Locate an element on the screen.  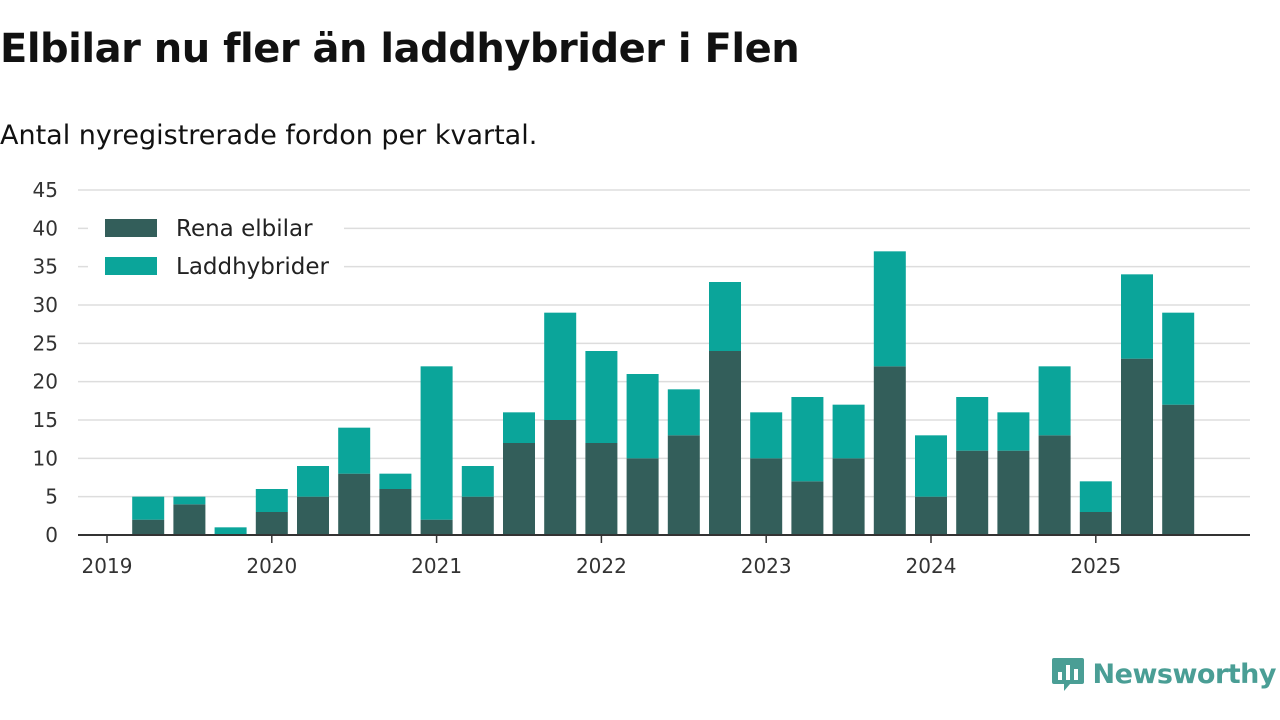
chart-title: Elbilar nu fler än laddhybrider i Flen is located at coordinates (400, 49).